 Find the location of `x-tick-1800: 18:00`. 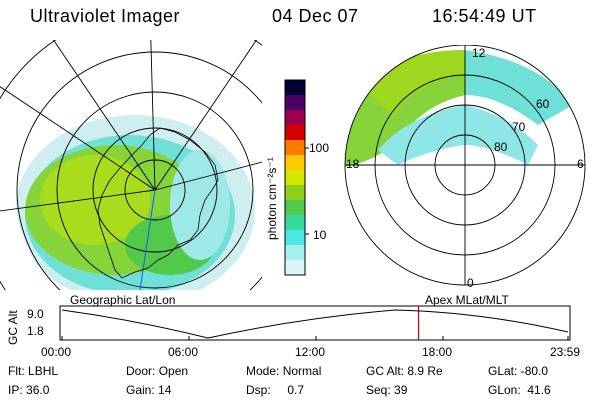

x-tick-1800: 18:00 is located at coordinates (437, 352).